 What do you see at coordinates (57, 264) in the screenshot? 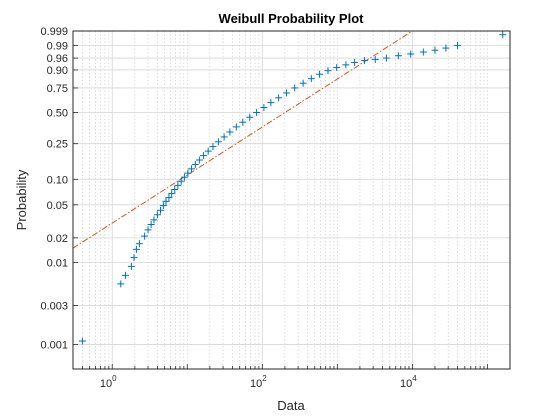
I see `y-tick-label: 0.01` at bounding box center [57, 264].